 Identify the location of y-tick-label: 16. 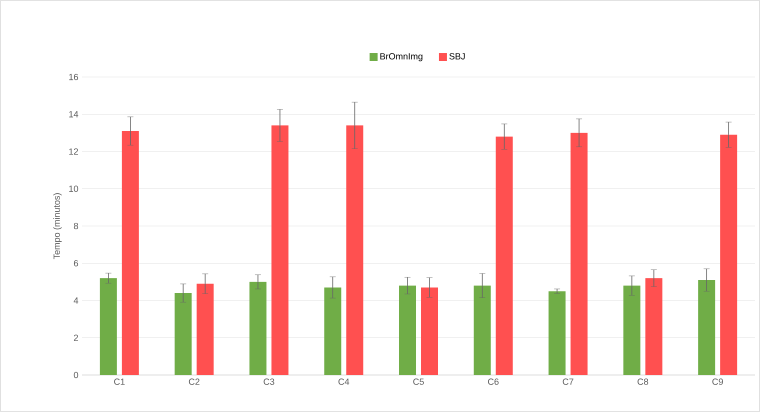
(73, 77).